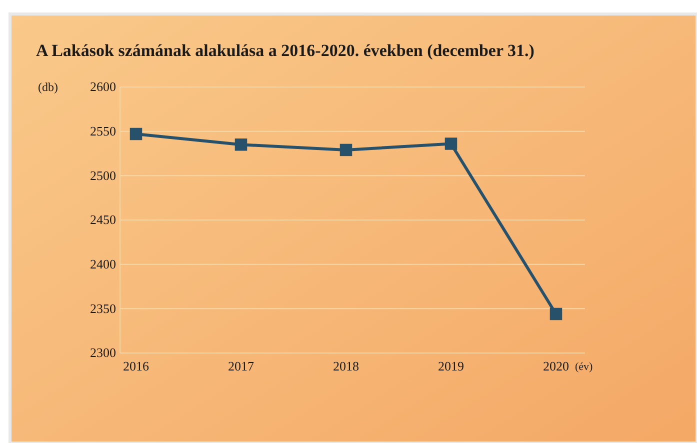 Image resolution: width=697 pixels, height=443 pixels. I want to click on x-tick-label: 2018, so click(346, 366).